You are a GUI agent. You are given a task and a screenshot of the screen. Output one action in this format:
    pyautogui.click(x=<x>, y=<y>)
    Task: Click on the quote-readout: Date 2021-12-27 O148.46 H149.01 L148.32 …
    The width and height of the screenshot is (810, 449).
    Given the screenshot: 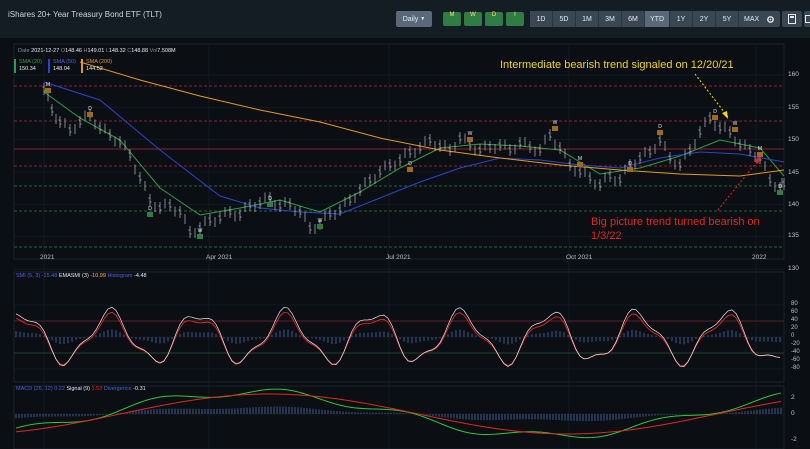 What is the action you would take?
    pyautogui.click(x=97, y=51)
    